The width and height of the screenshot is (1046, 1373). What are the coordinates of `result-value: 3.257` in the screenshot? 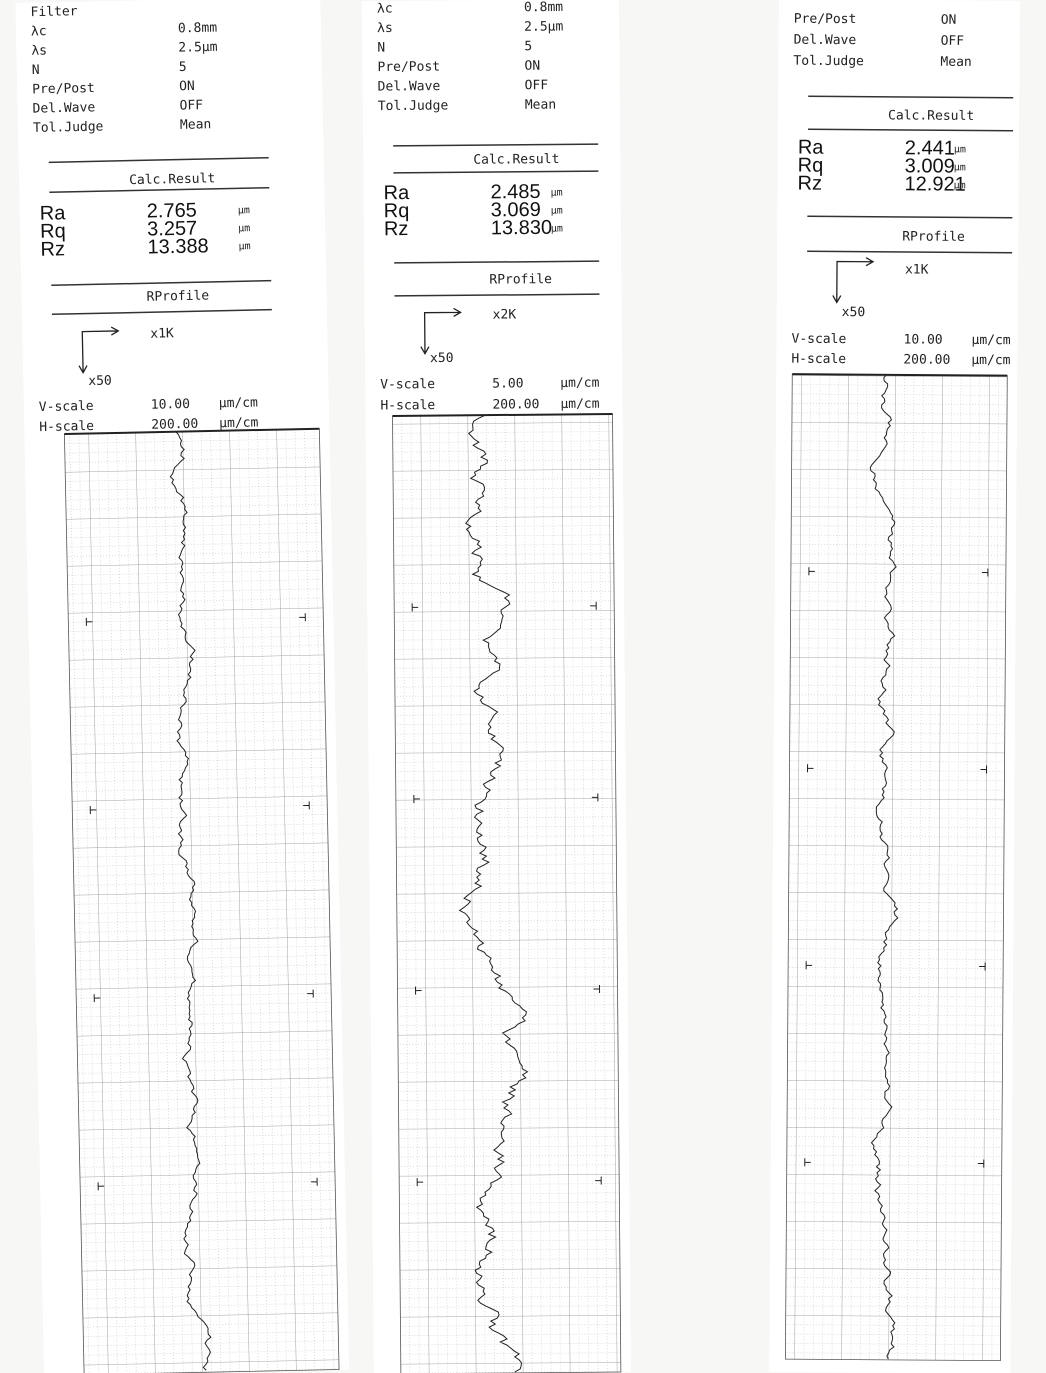 It's located at (172, 229).